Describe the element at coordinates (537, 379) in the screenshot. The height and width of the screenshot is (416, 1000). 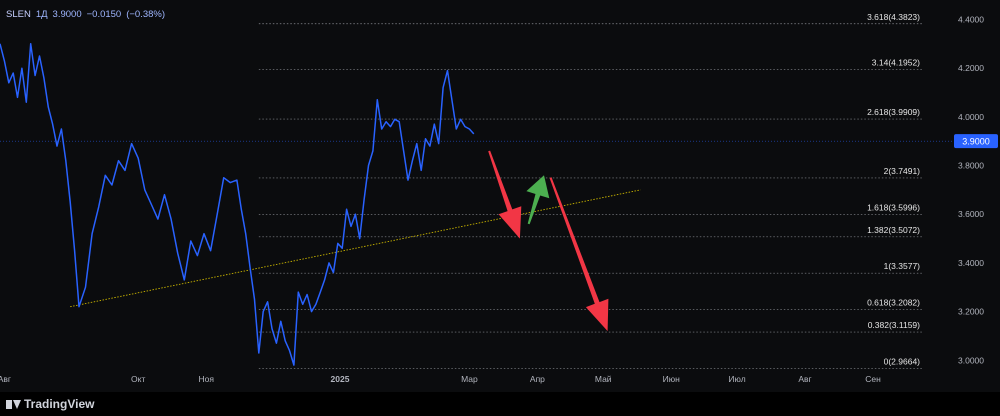
I see `time-axis-tick-label: Апр` at that location.